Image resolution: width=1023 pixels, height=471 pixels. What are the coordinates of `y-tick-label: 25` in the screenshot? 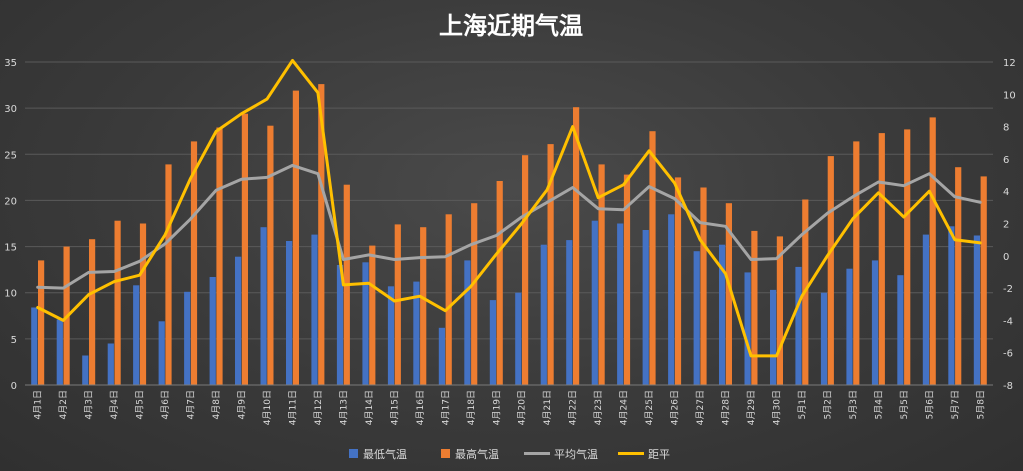 It's located at (10, 155).